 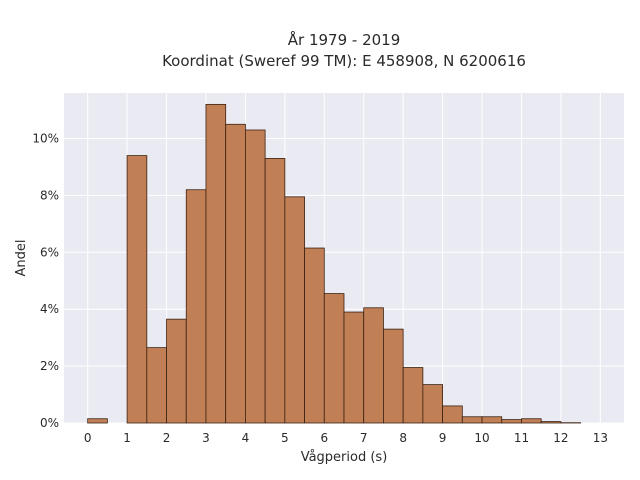 I want to click on y-tick-label: 4%, so click(x=49, y=309).